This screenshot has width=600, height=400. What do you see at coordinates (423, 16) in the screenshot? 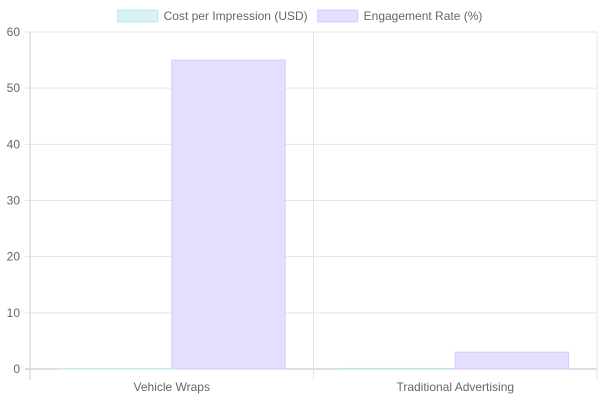
I see `legend-label: Engagement Rate (%)` at bounding box center [423, 16].